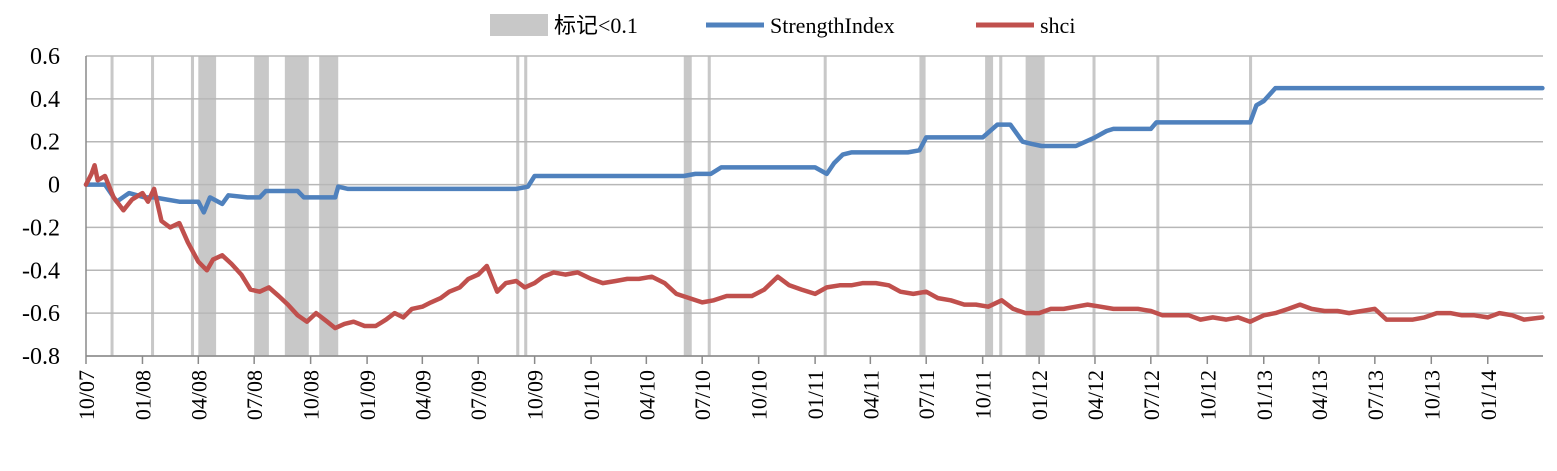 This screenshot has height=471, width=1557. What do you see at coordinates (1095, 395) in the screenshot?
I see `x-tick-label: 04/12` at bounding box center [1095, 395].